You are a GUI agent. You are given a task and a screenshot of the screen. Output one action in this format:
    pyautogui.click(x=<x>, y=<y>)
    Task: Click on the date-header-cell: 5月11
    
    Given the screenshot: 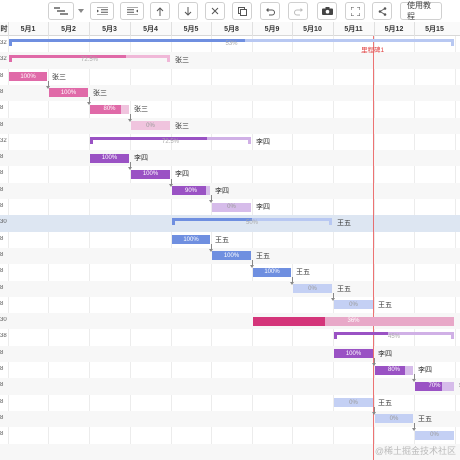 What is the action you would take?
    pyautogui.click(x=353, y=29)
    